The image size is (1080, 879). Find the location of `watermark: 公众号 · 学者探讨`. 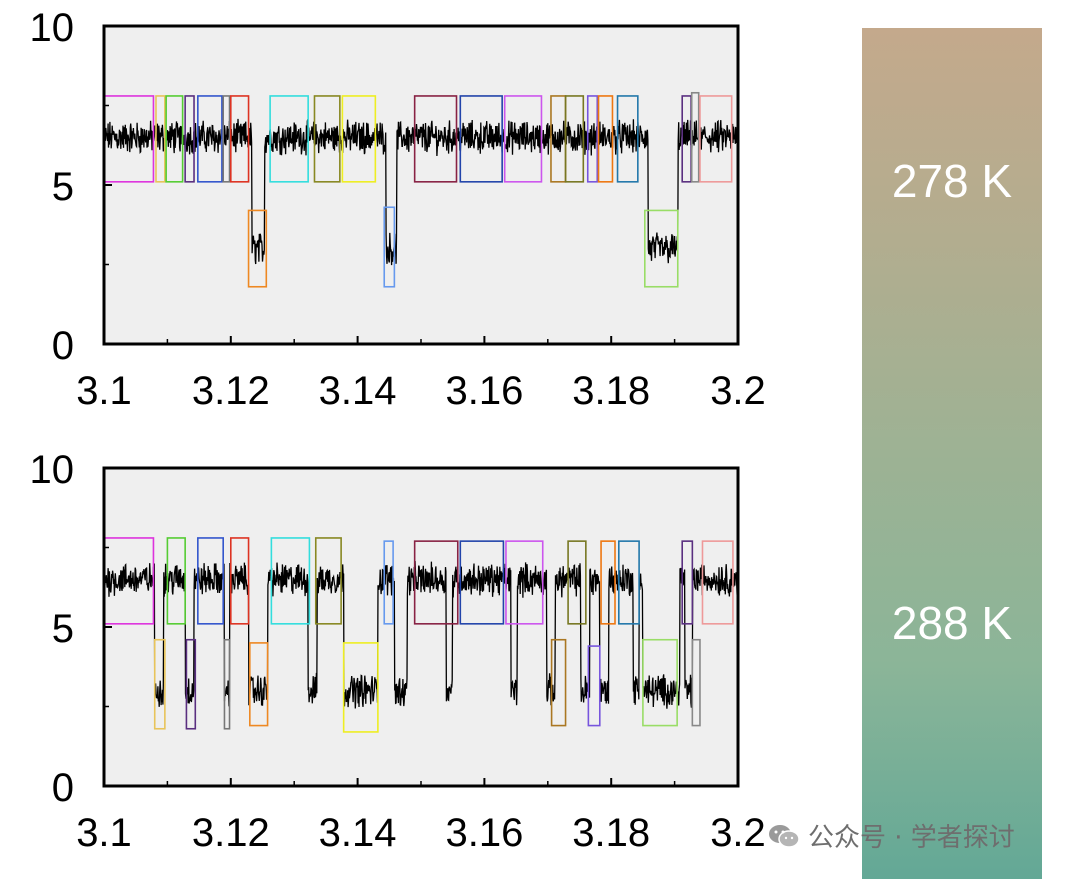

watermark: 公众号 · 学者探讨 is located at coordinates (891, 835).